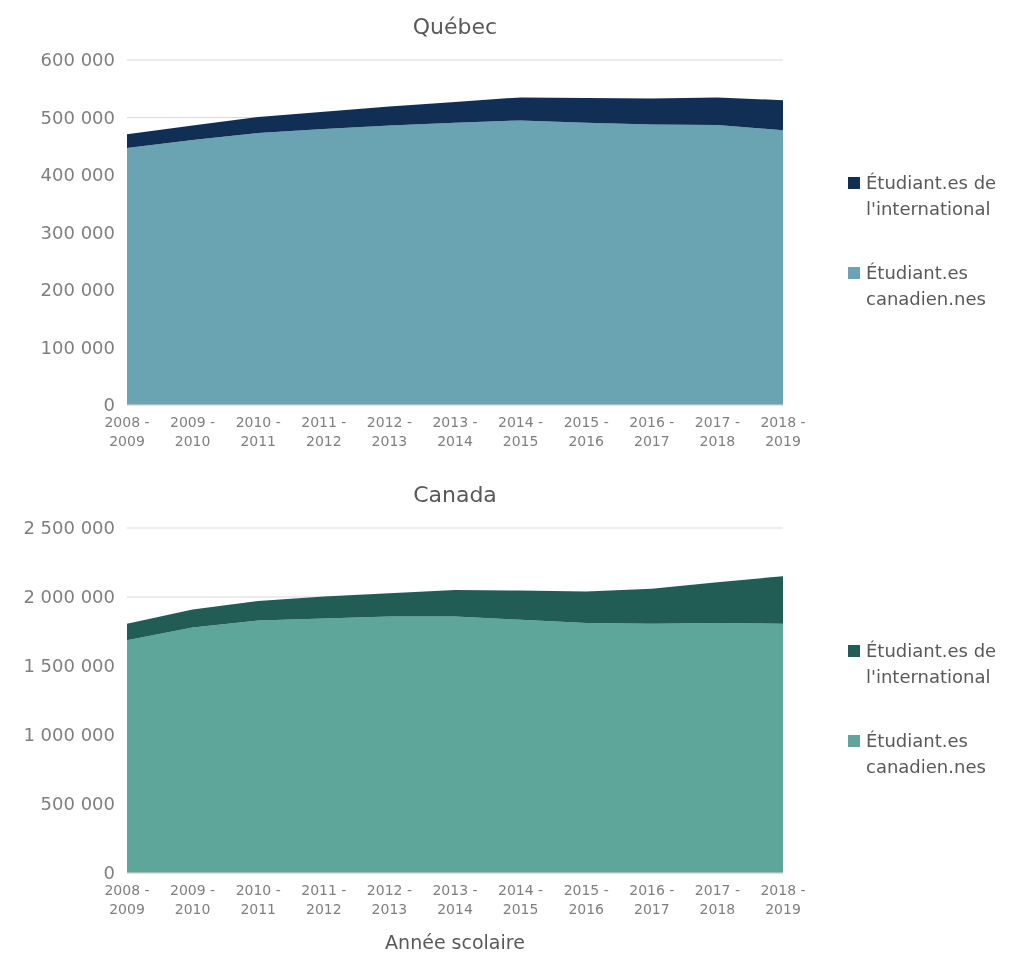  I want to click on y-tick-label: 300 000, so click(77, 232).